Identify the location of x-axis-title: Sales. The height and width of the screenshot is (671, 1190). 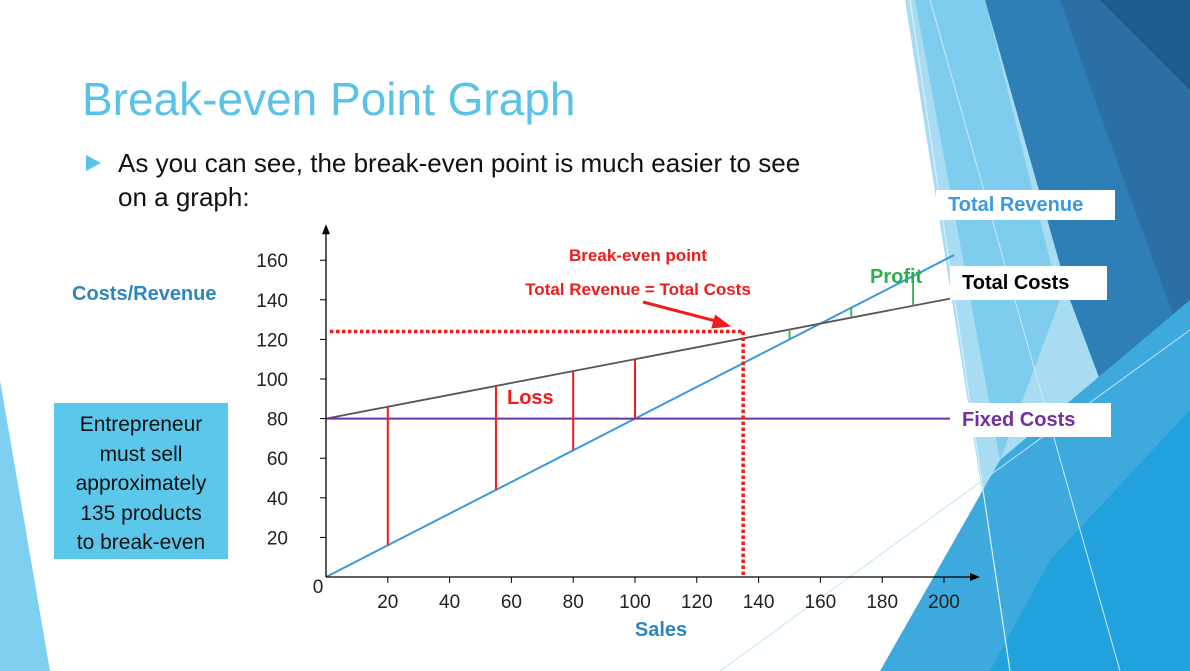
(661, 630).